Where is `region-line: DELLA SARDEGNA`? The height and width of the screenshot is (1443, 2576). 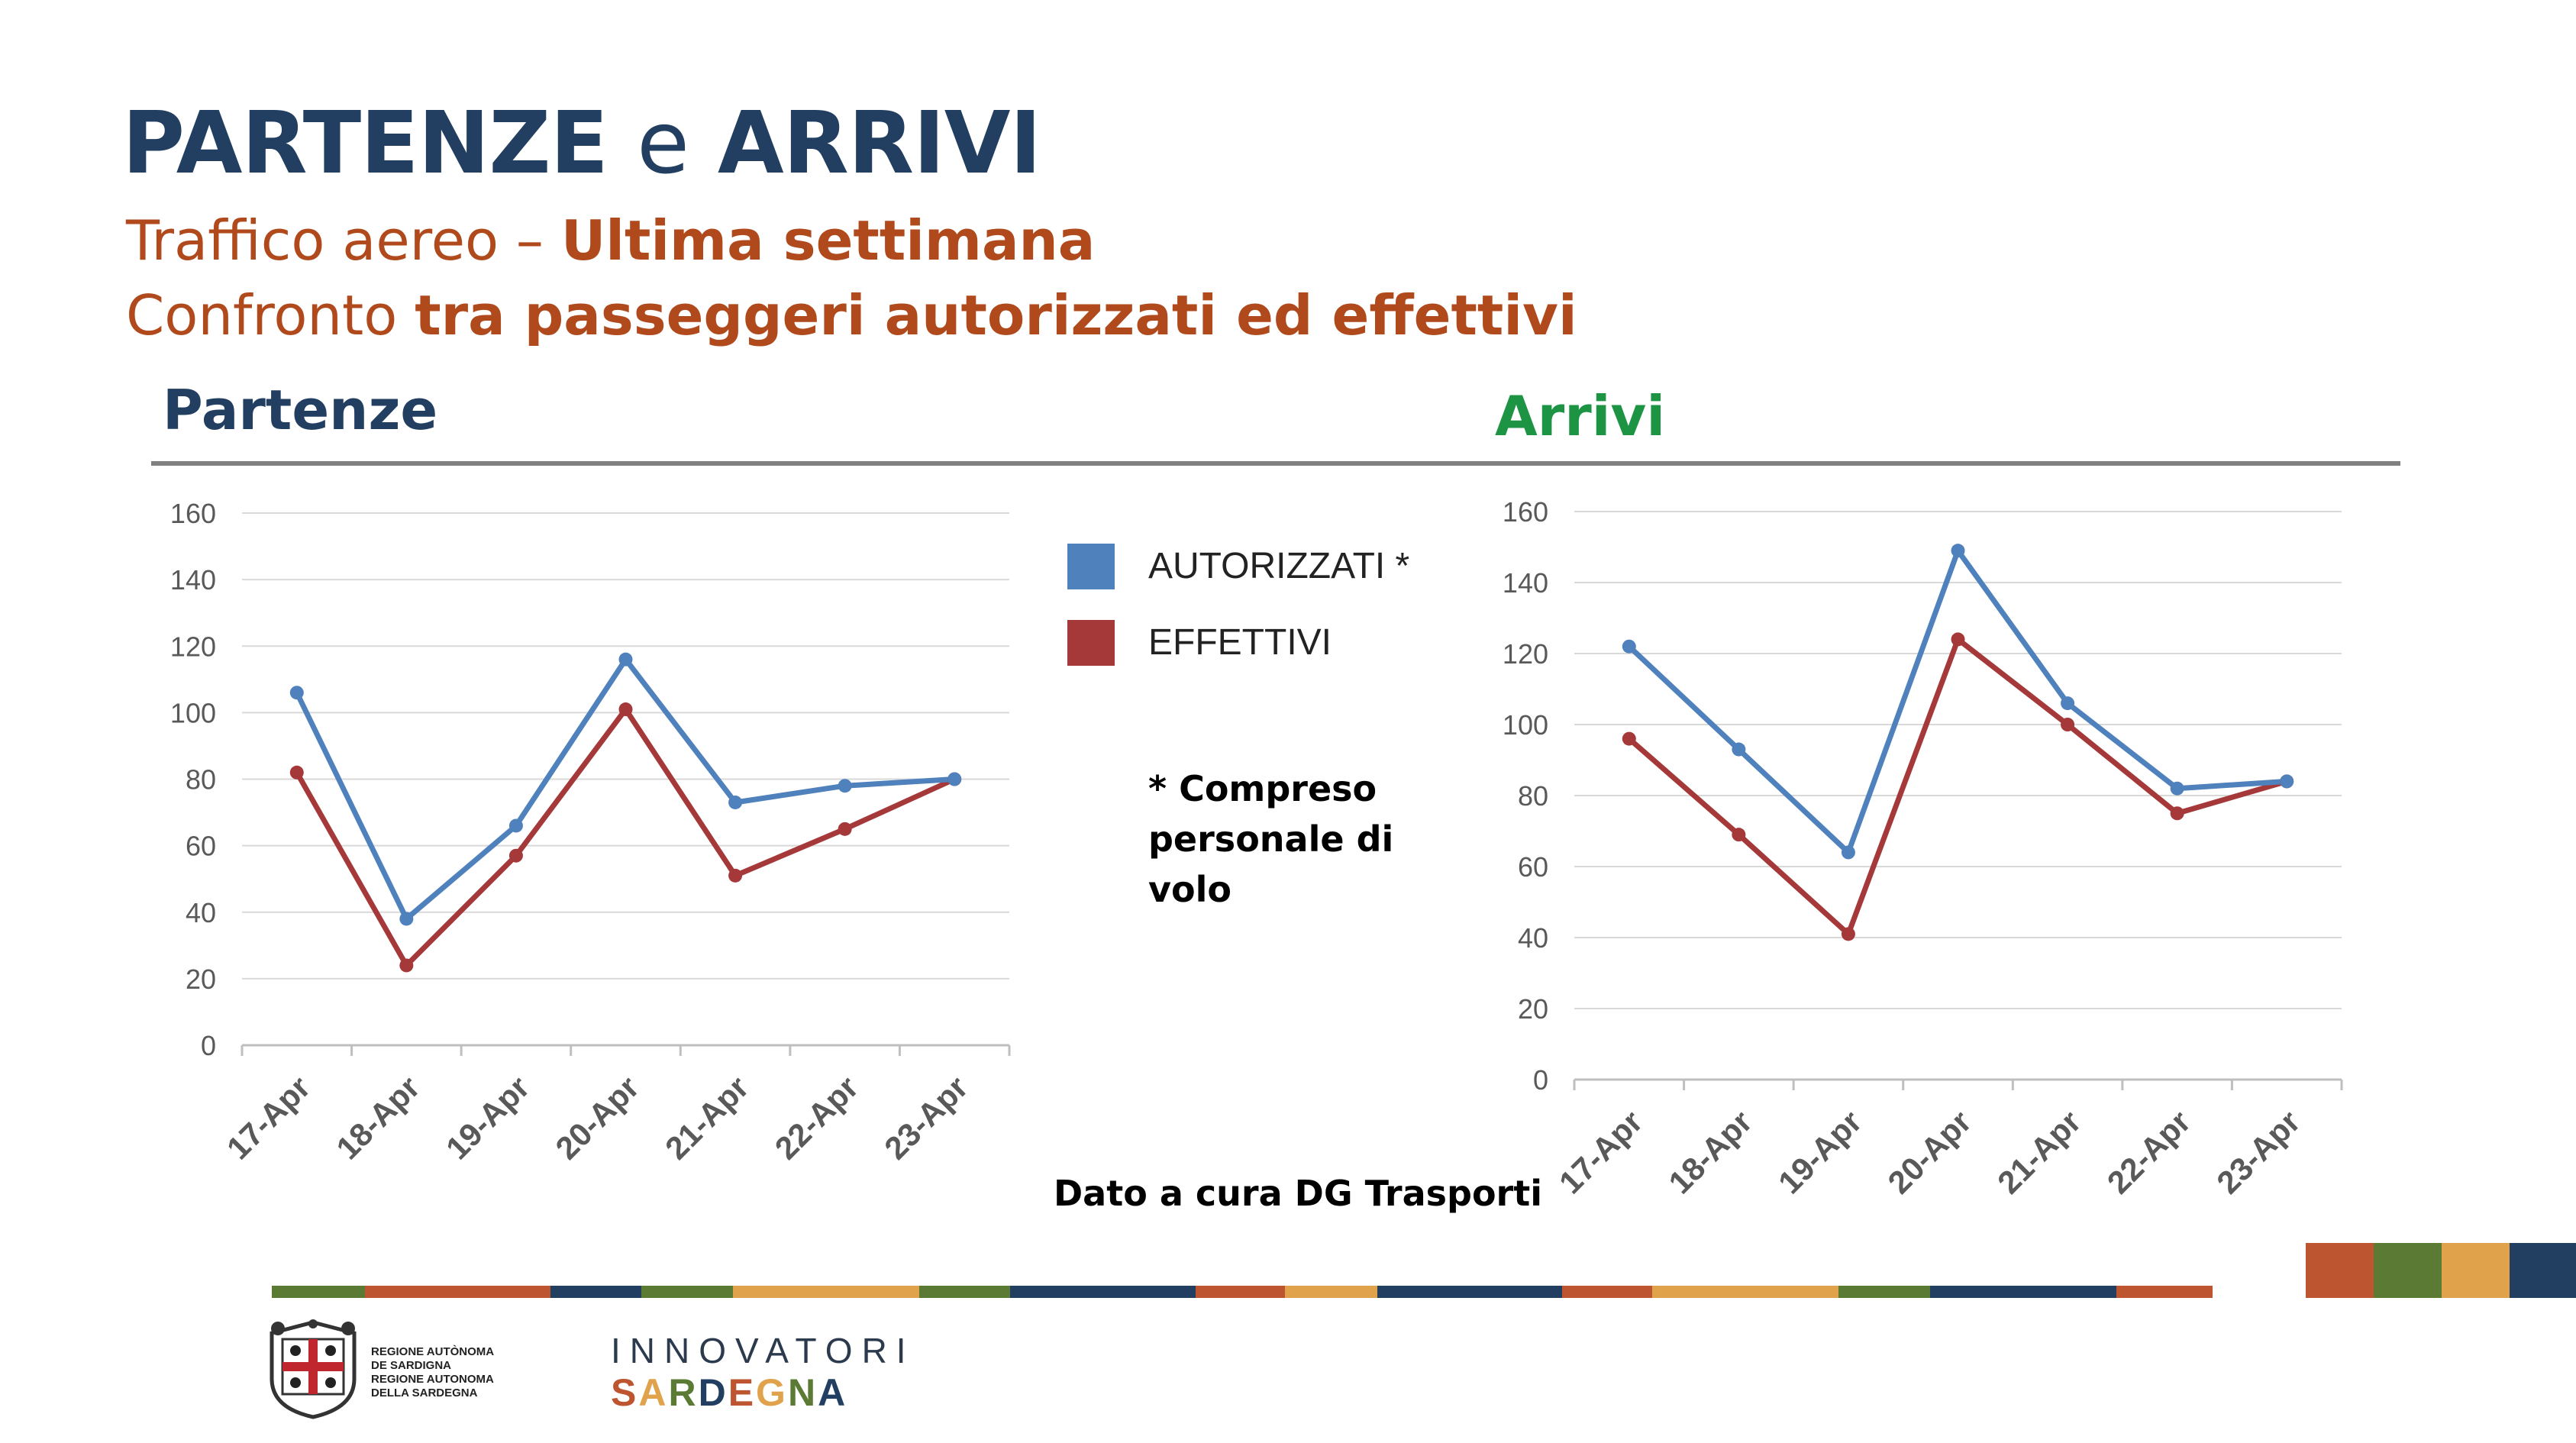
region-line: DELLA SARDEGNA is located at coordinates (424, 1393).